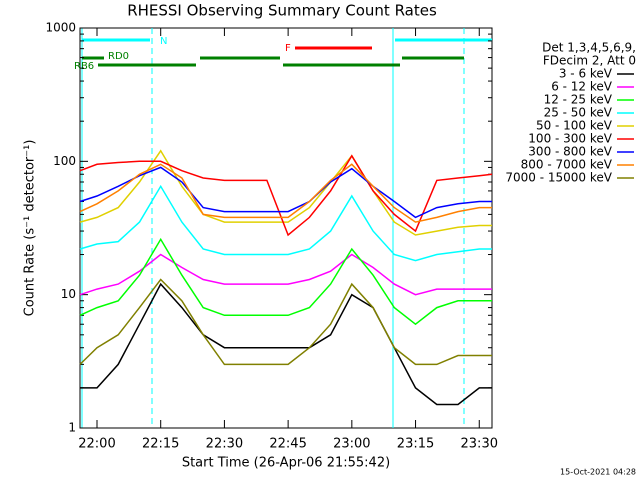 Image resolution: width=640 pixels, height=480 pixels. Describe the element at coordinates (570, 139) in the screenshot. I see `legend-label: 100 - 300 keV` at that location.